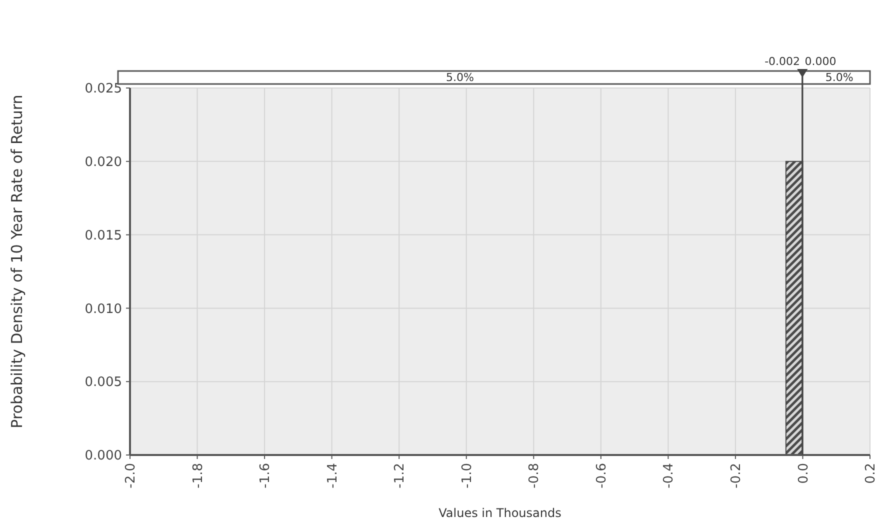 The image size is (880, 525). Describe the element at coordinates (198, 475) in the screenshot. I see `x-tick-label: -1.8` at that location.